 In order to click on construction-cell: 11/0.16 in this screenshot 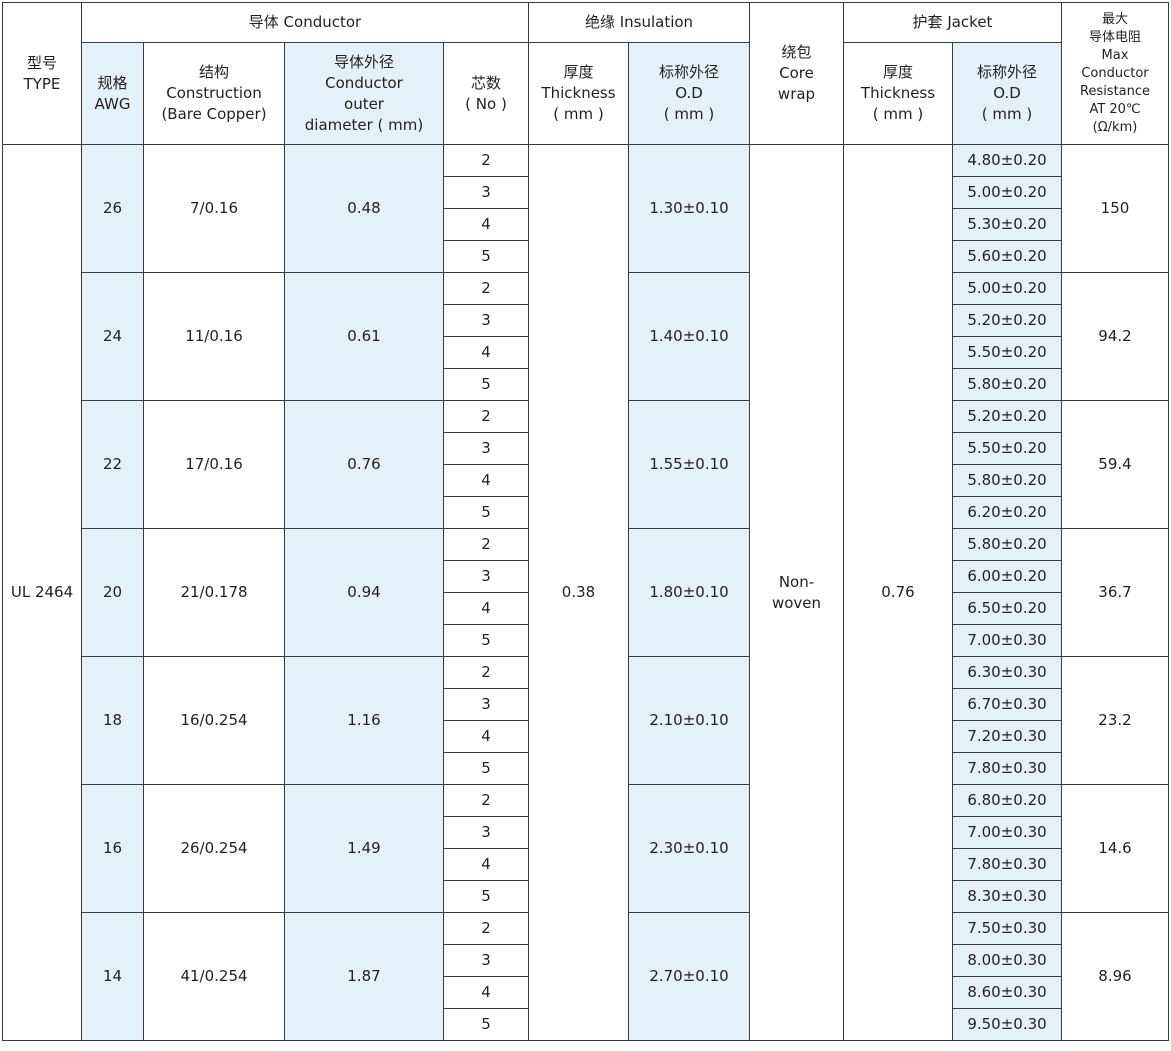, I will do `click(214, 336)`.